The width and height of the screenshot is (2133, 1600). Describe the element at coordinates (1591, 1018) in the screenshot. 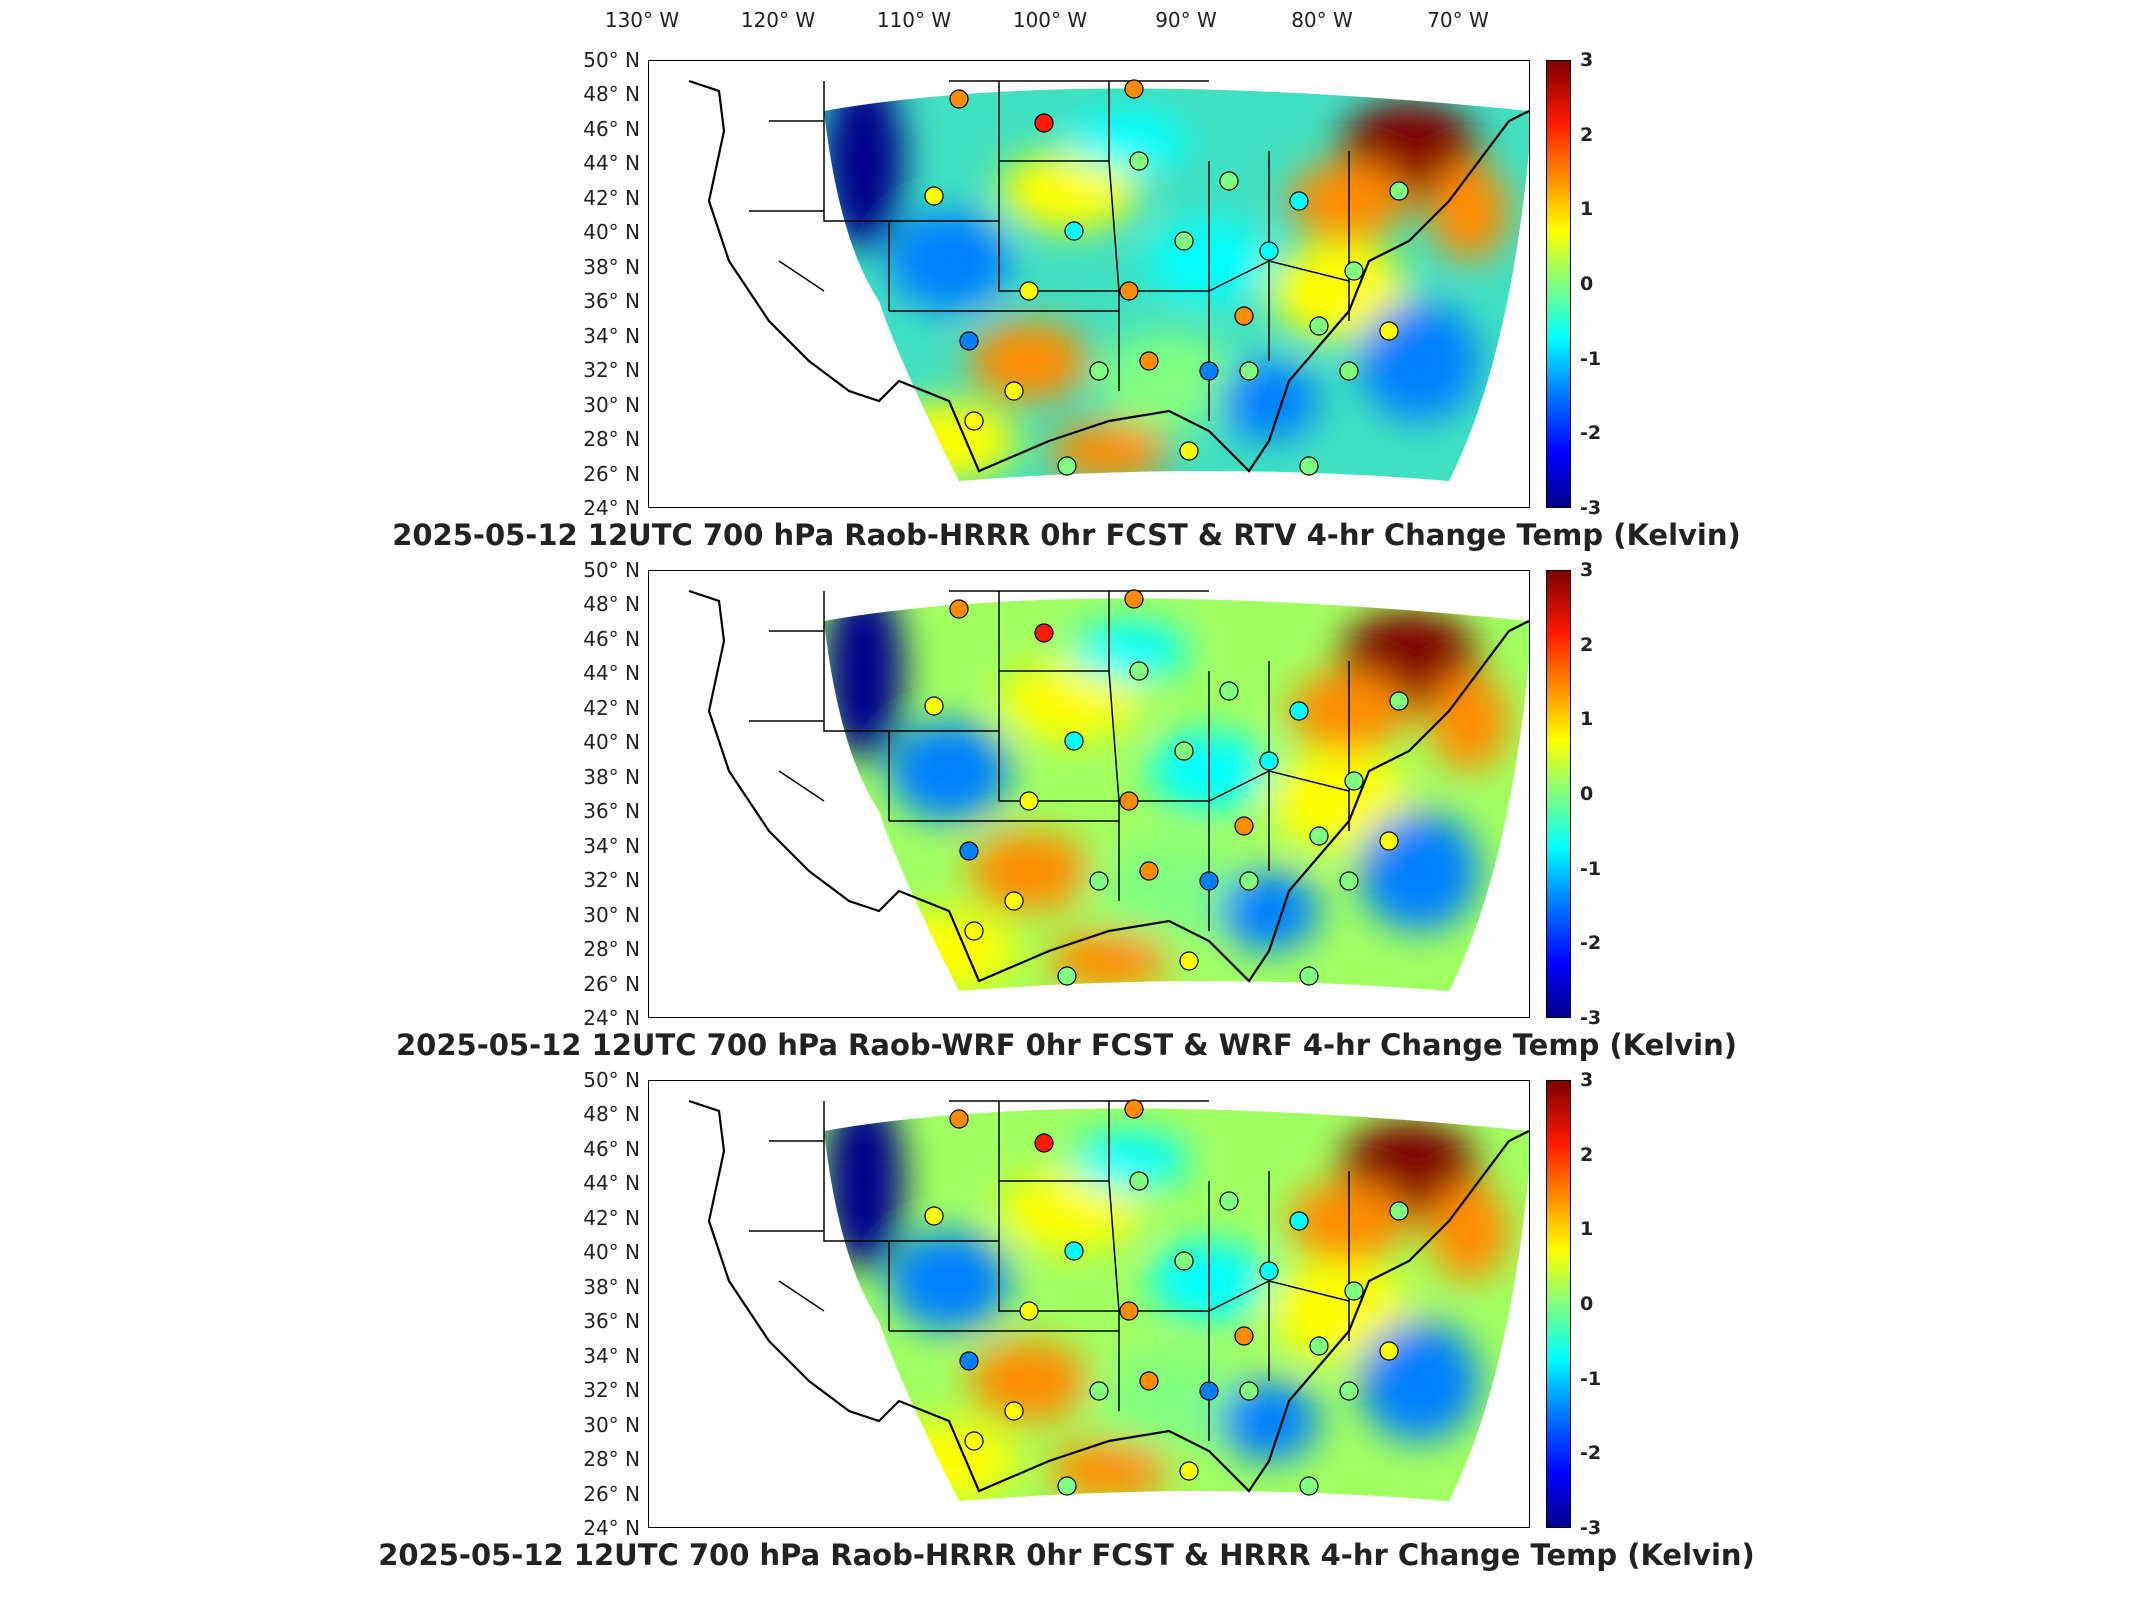

I see `colorbar-tick-label: -3` at that location.